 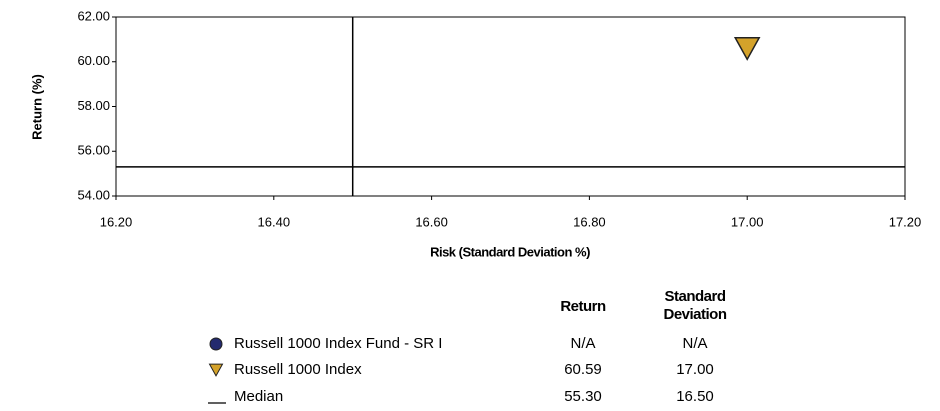 What do you see at coordinates (93, 15) in the screenshot?
I see `y-tick-label: 62.00` at bounding box center [93, 15].